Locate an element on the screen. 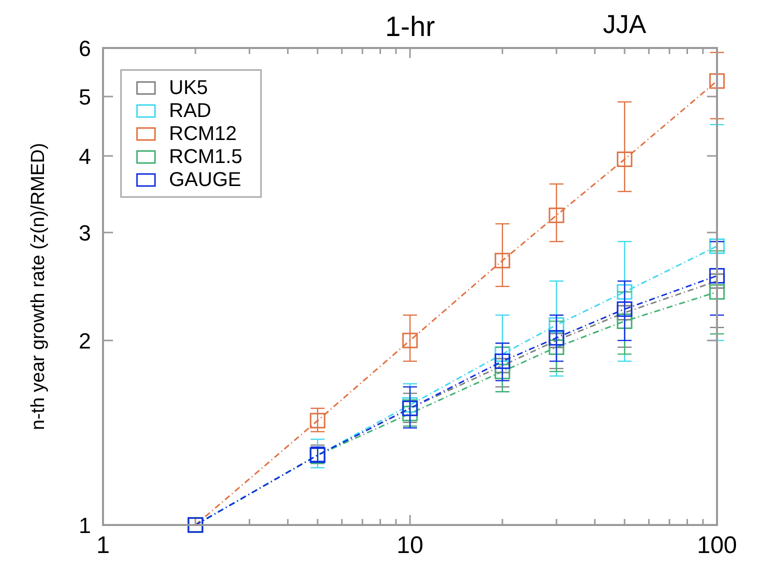 This screenshot has width=763, height=563. y-tick-label: 6 is located at coordinates (84, 48).